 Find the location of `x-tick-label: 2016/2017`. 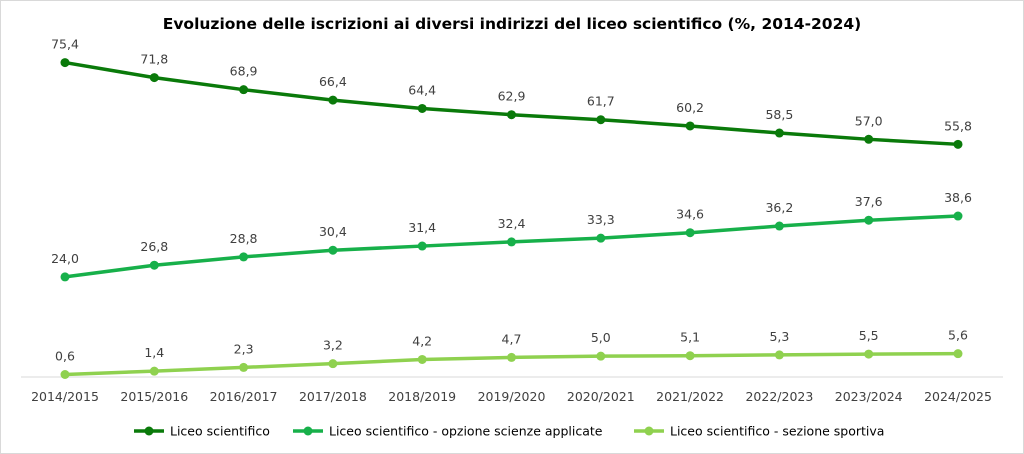

x-tick-label: 2016/2017 is located at coordinates (244, 396).